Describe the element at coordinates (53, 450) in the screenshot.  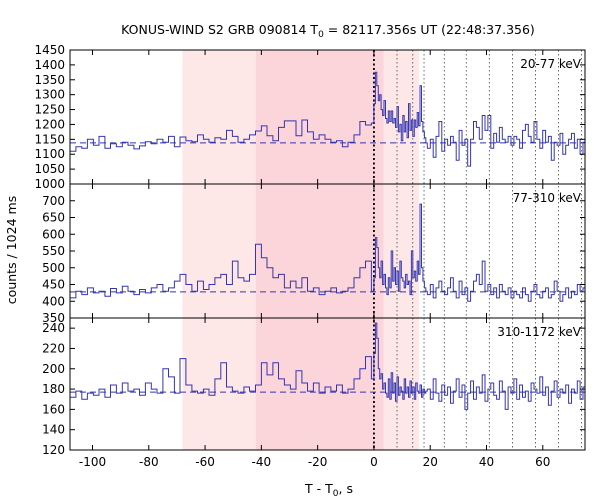
I see `y-tick-label: 120` at that location.